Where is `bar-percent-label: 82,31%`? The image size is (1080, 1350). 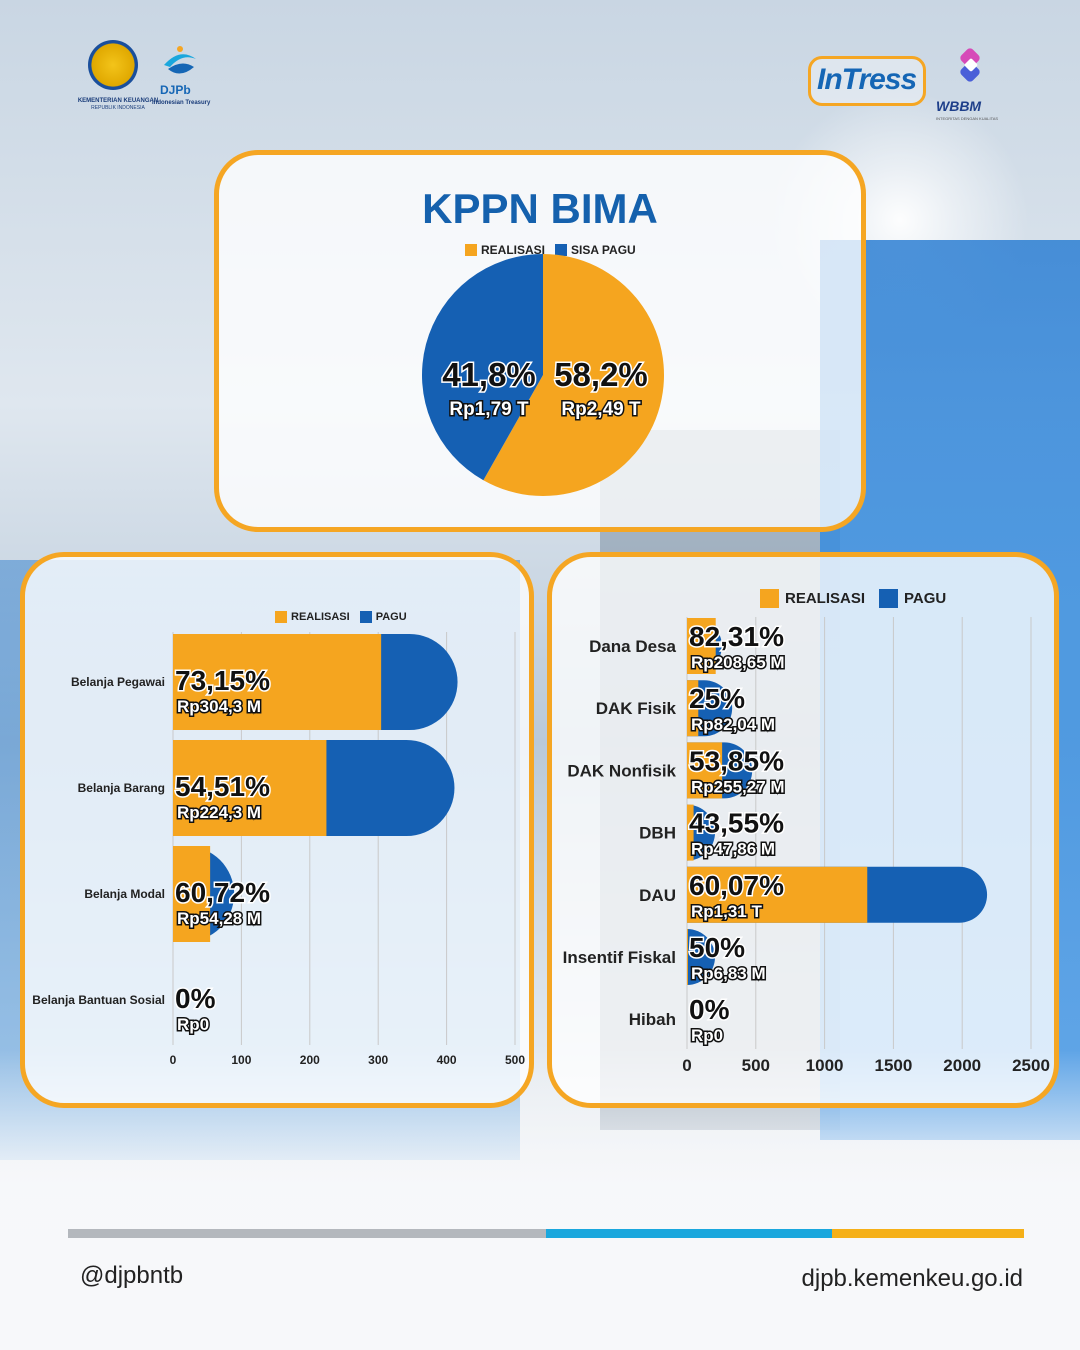
bar-percent-label: 82,31% is located at coordinates (736, 636).